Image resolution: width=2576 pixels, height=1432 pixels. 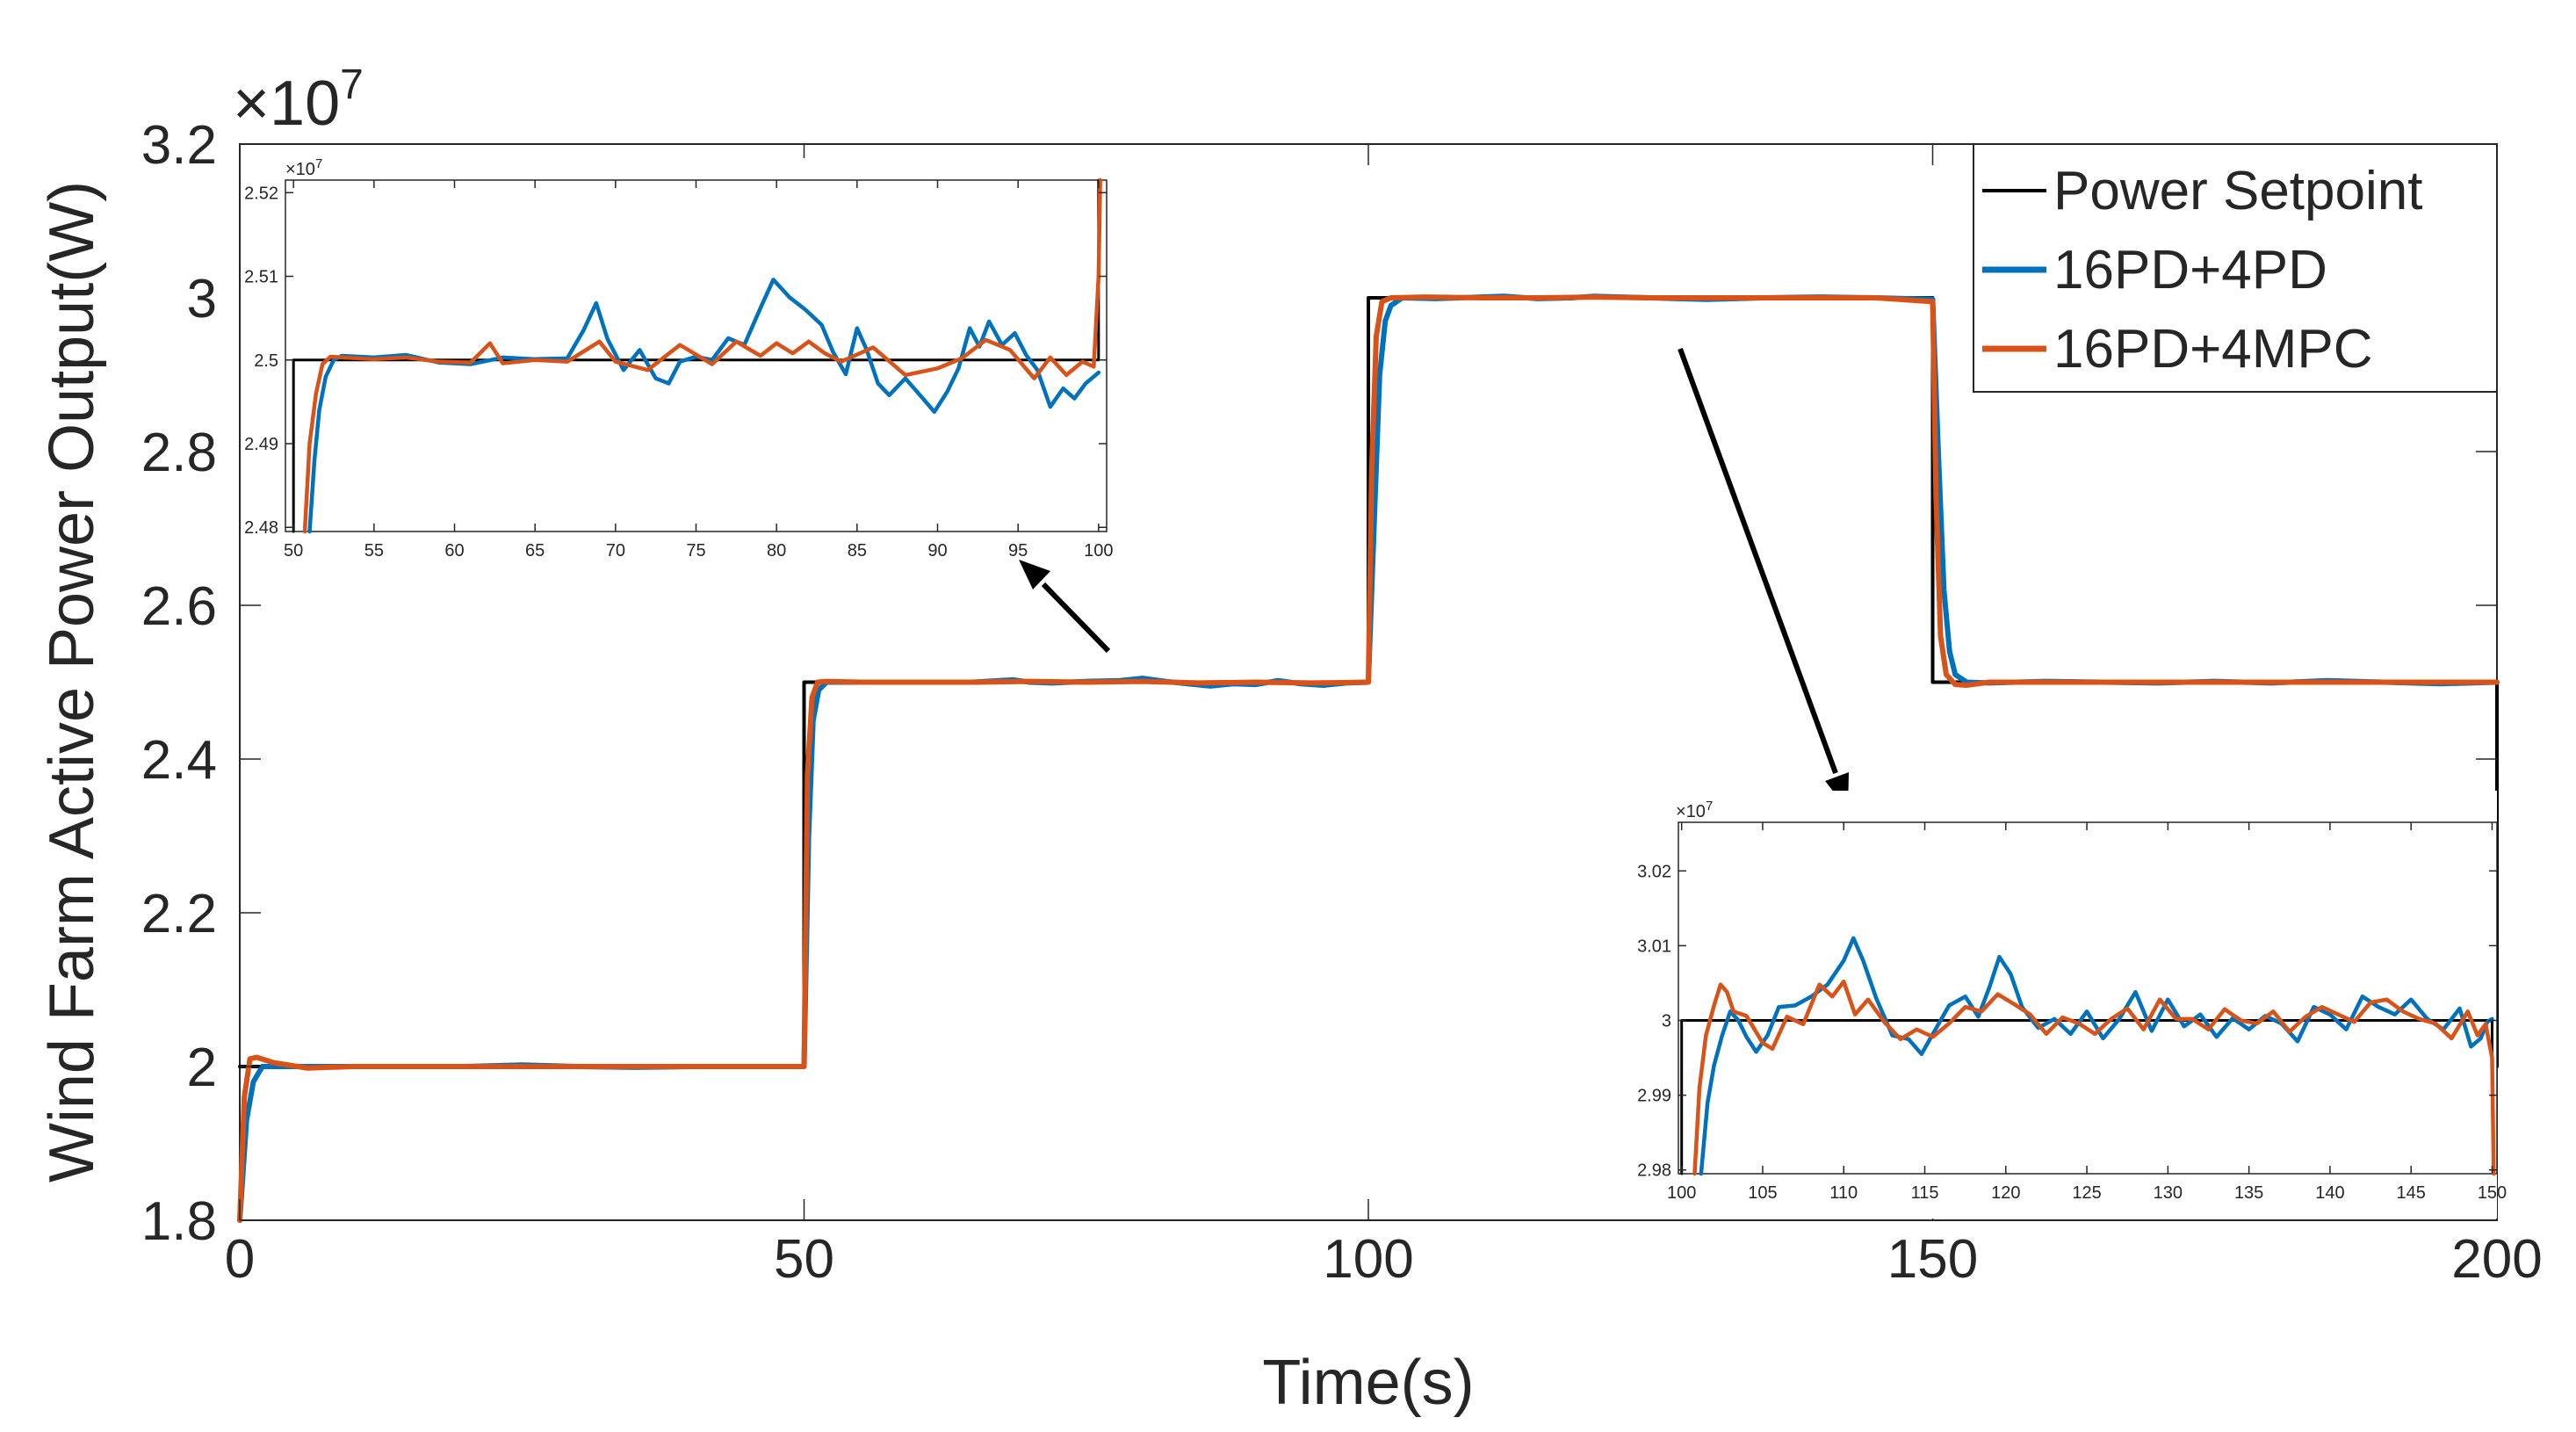 I want to click on arrow-right-shaft, so click(x=1758, y=561).